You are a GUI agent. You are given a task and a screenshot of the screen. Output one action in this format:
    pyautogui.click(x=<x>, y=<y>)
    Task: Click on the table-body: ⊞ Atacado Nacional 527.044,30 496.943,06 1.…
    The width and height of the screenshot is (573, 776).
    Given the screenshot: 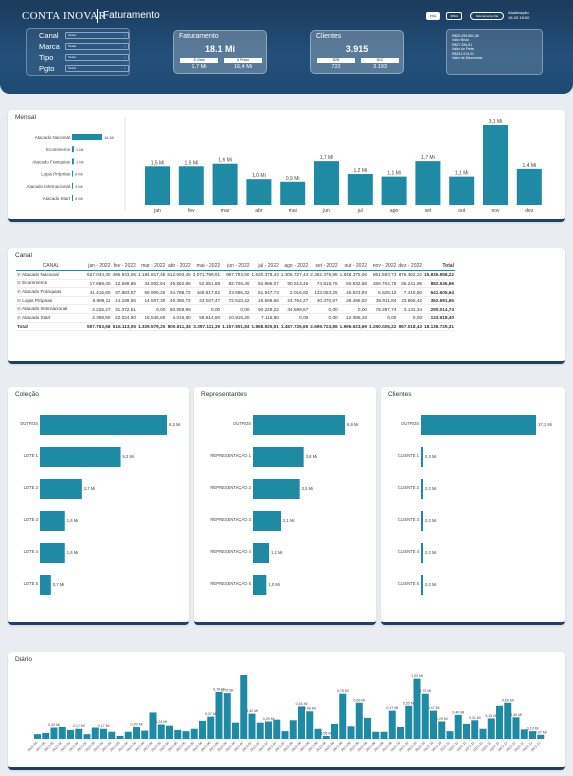 What is the action you would take?
    pyautogui.click(x=236, y=301)
    